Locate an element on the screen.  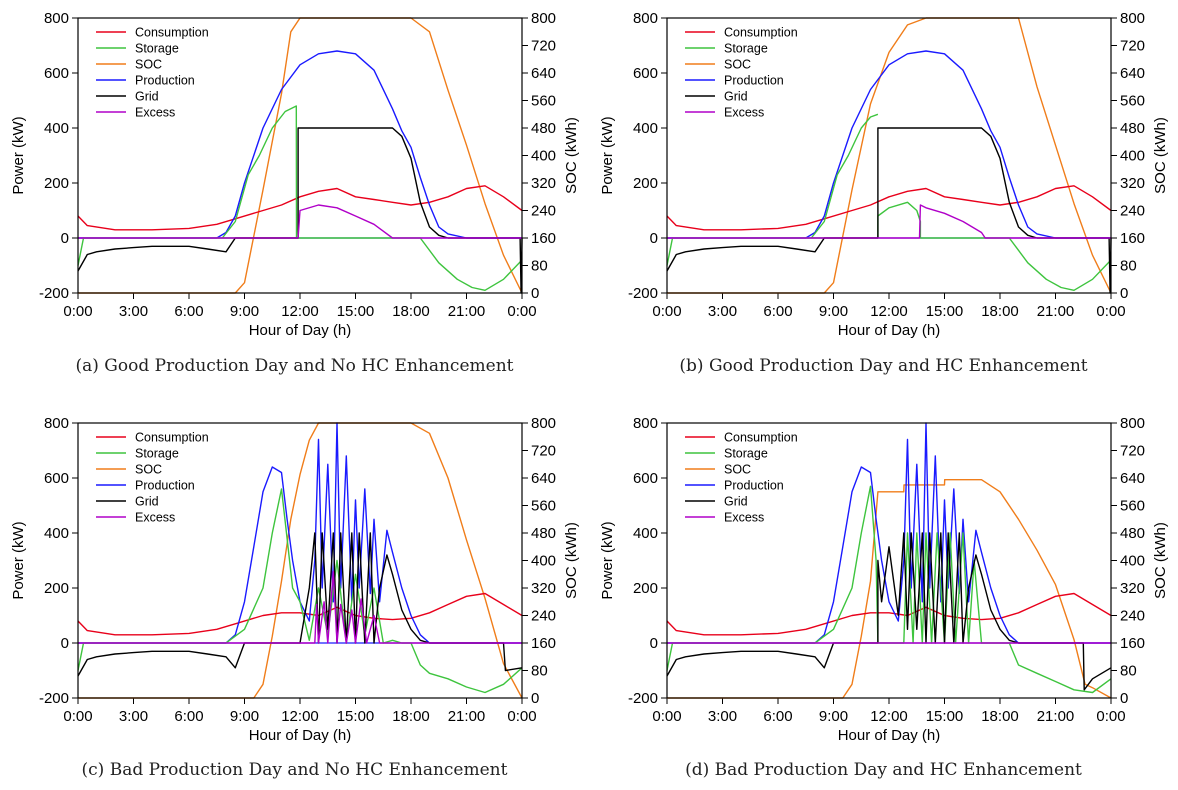
y-tick-label: 600 is located at coordinates (56, 73).